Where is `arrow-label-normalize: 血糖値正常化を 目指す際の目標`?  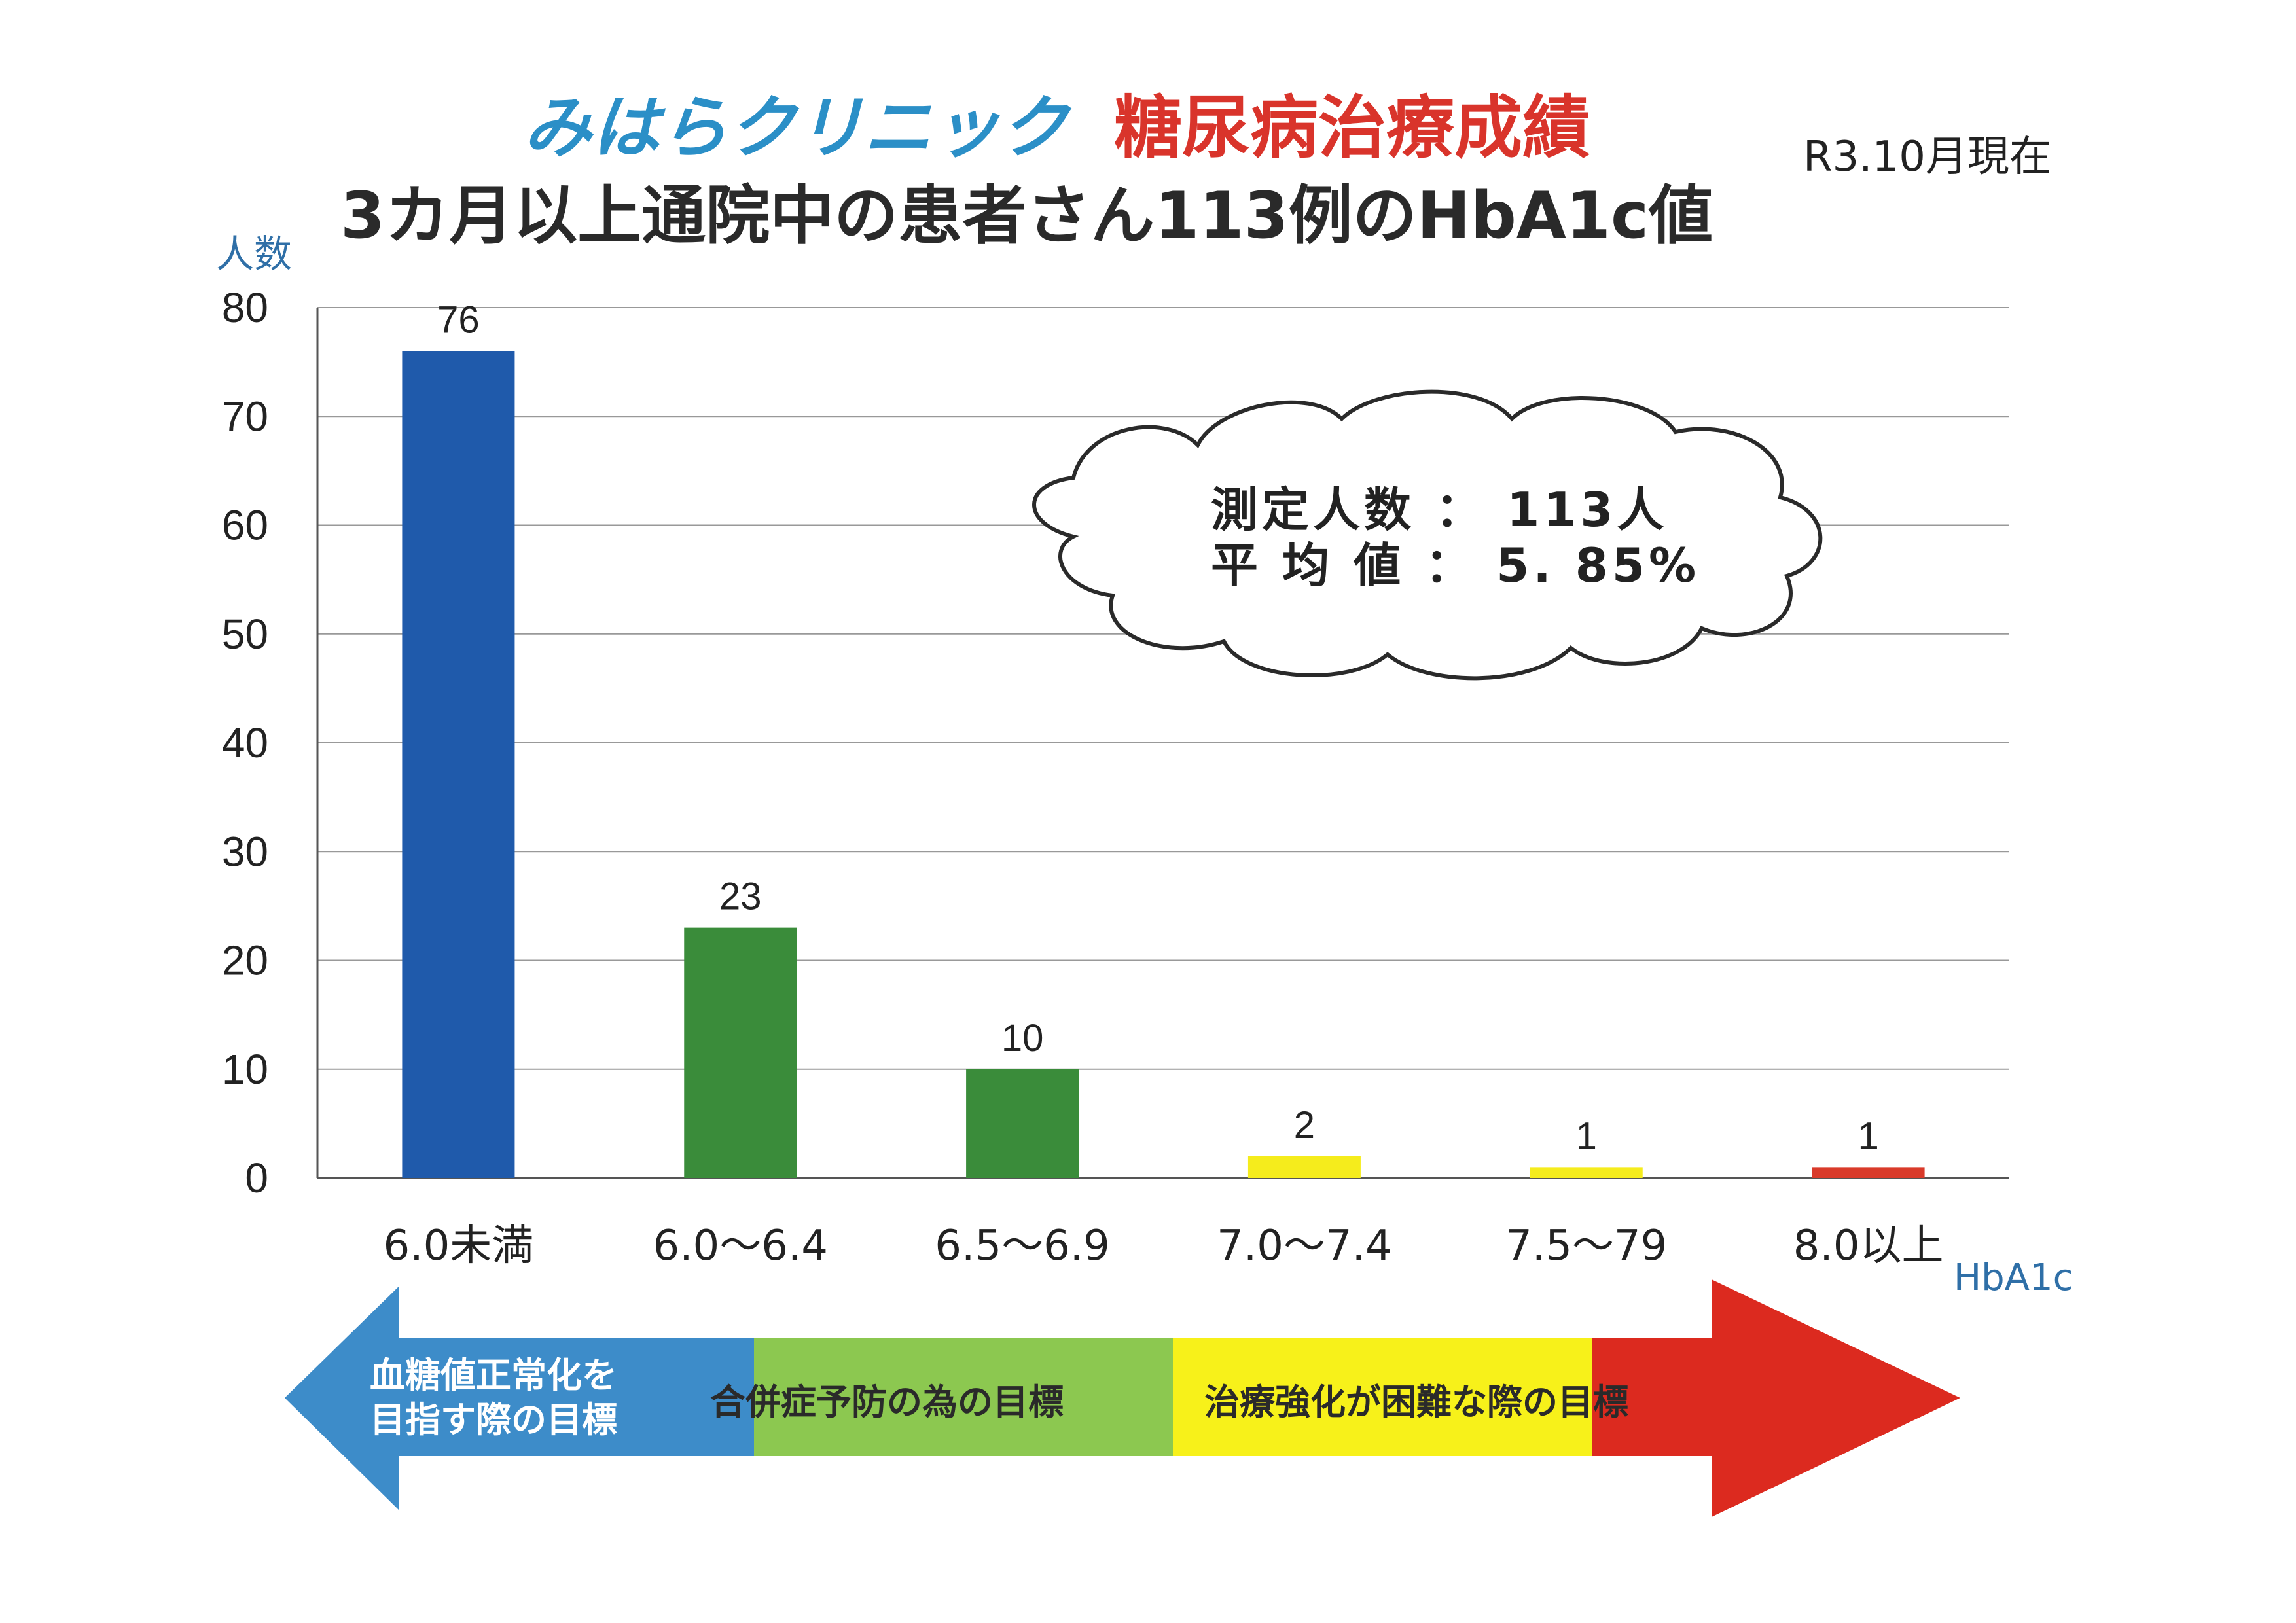
arrow-label-normalize: 血糖値正常化を 目指す際の目標 is located at coordinates (493, 1397).